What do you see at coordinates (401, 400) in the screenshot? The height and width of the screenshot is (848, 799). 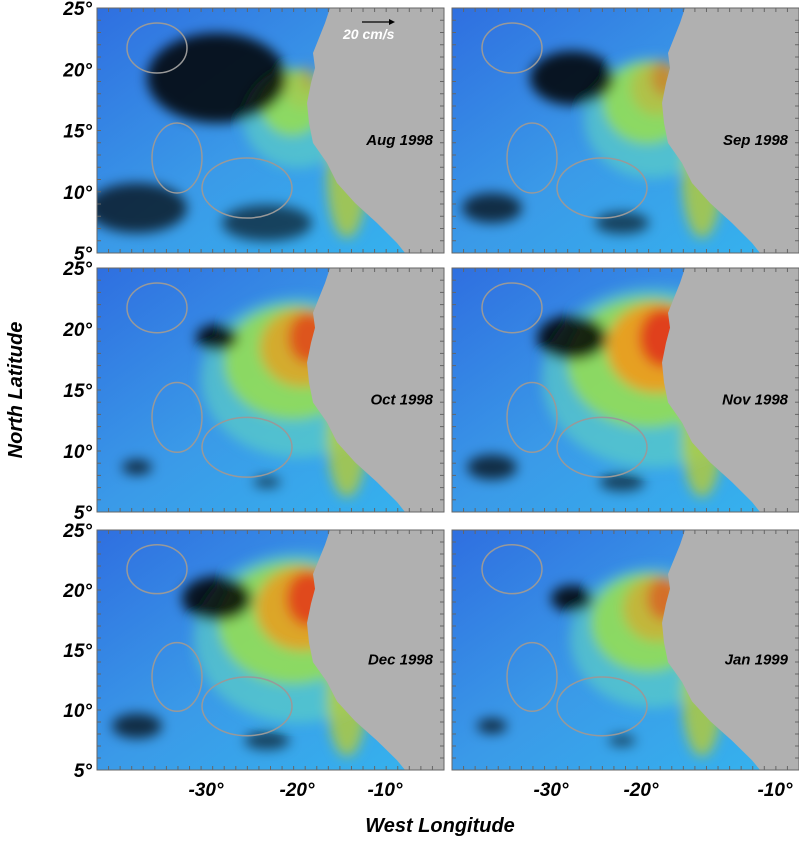 I see `panel-label: Oct 1998` at bounding box center [401, 400].